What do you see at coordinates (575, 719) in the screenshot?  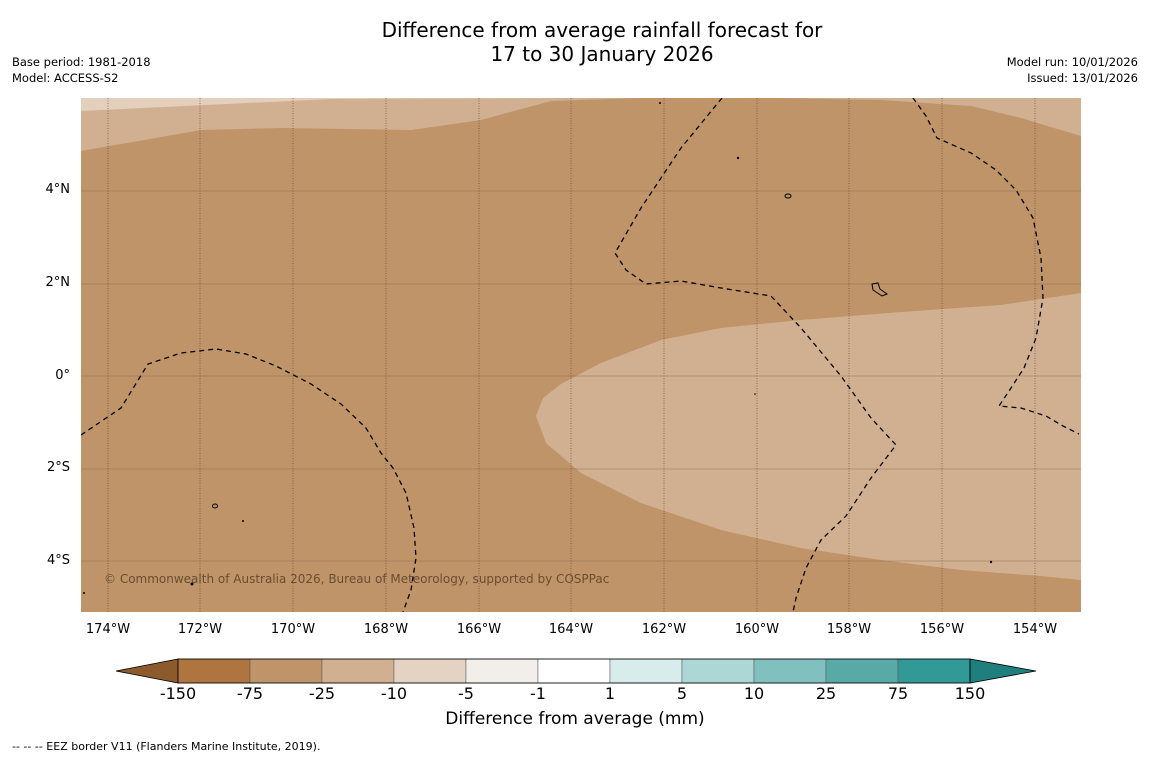 I see `colorbar-title: Difference from average (mm)` at bounding box center [575, 719].